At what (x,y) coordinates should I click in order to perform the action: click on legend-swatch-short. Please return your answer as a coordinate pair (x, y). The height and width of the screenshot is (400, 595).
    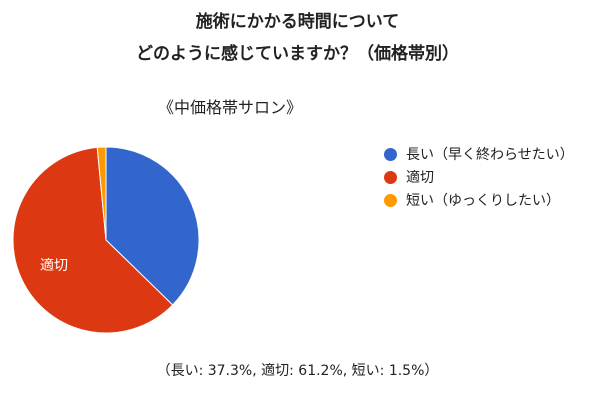
    Looking at the image, I should click on (390, 200).